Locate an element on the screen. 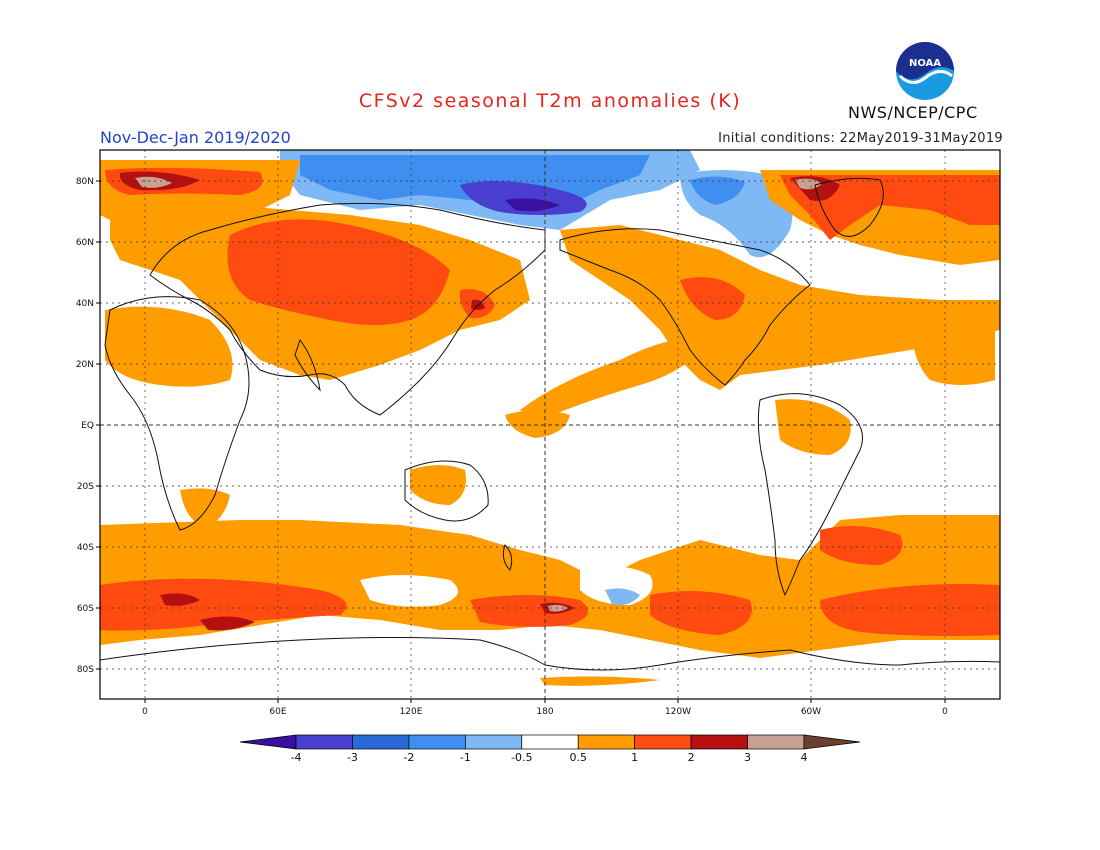 The width and height of the screenshot is (1100, 850). cold-patch-southern is located at coordinates (622, 596).